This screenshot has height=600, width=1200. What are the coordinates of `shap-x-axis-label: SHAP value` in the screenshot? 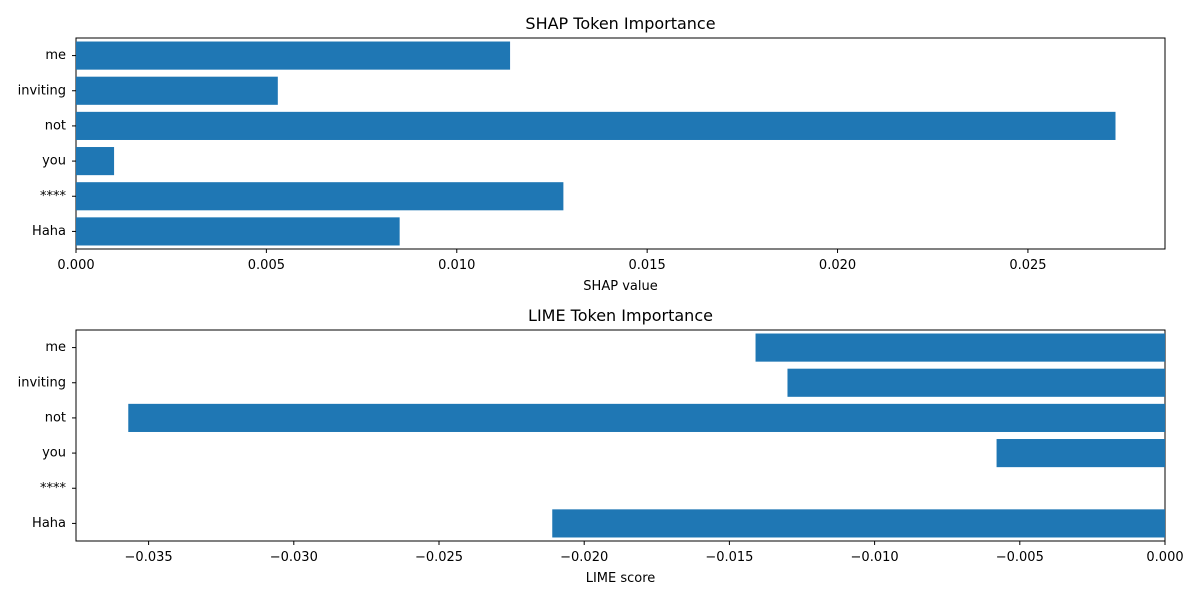 It's located at (620, 286).